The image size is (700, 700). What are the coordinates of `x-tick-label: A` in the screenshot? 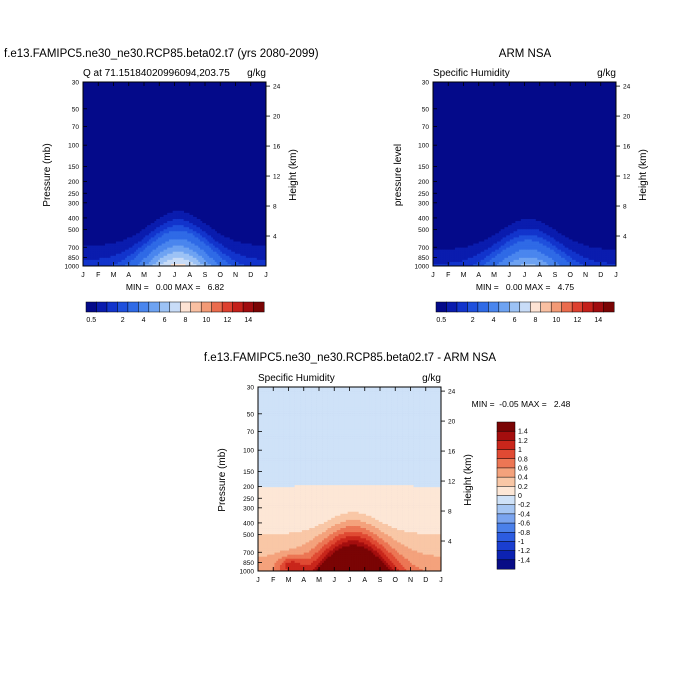 It's located at (539, 275).